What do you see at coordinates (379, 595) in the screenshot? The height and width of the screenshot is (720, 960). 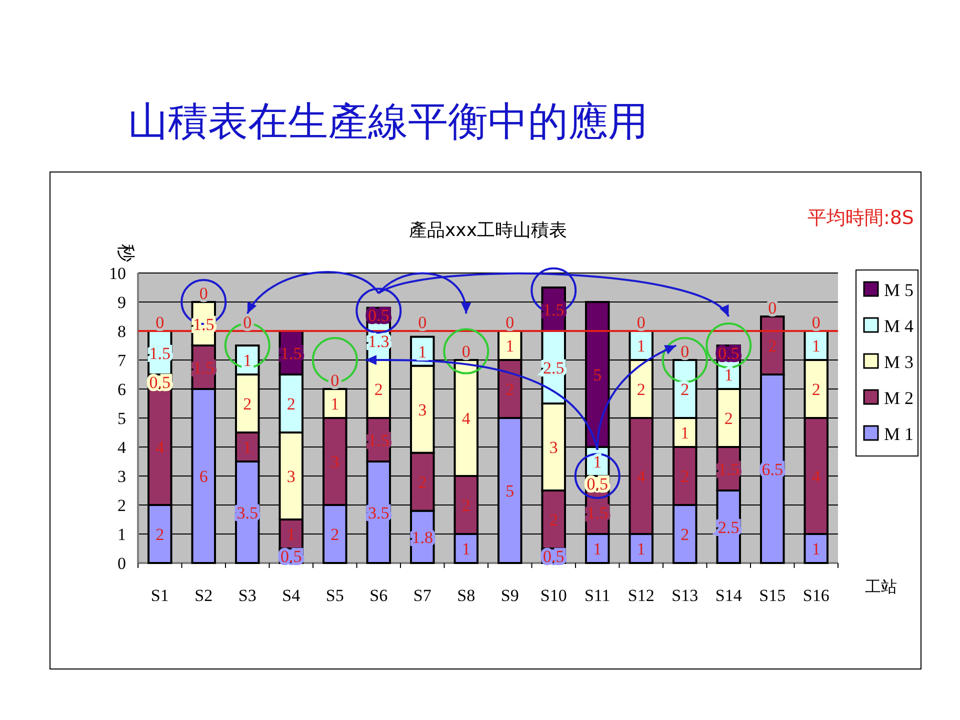 I see `x-tick-label: S6` at bounding box center [379, 595].